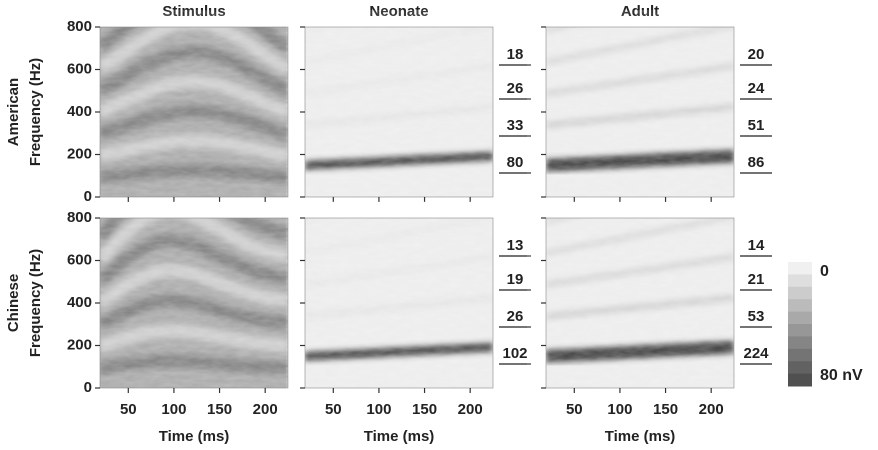 The height and width of the screenshot is (450, 878). I want to click on column-title: Stimulus, so click(193, 11).